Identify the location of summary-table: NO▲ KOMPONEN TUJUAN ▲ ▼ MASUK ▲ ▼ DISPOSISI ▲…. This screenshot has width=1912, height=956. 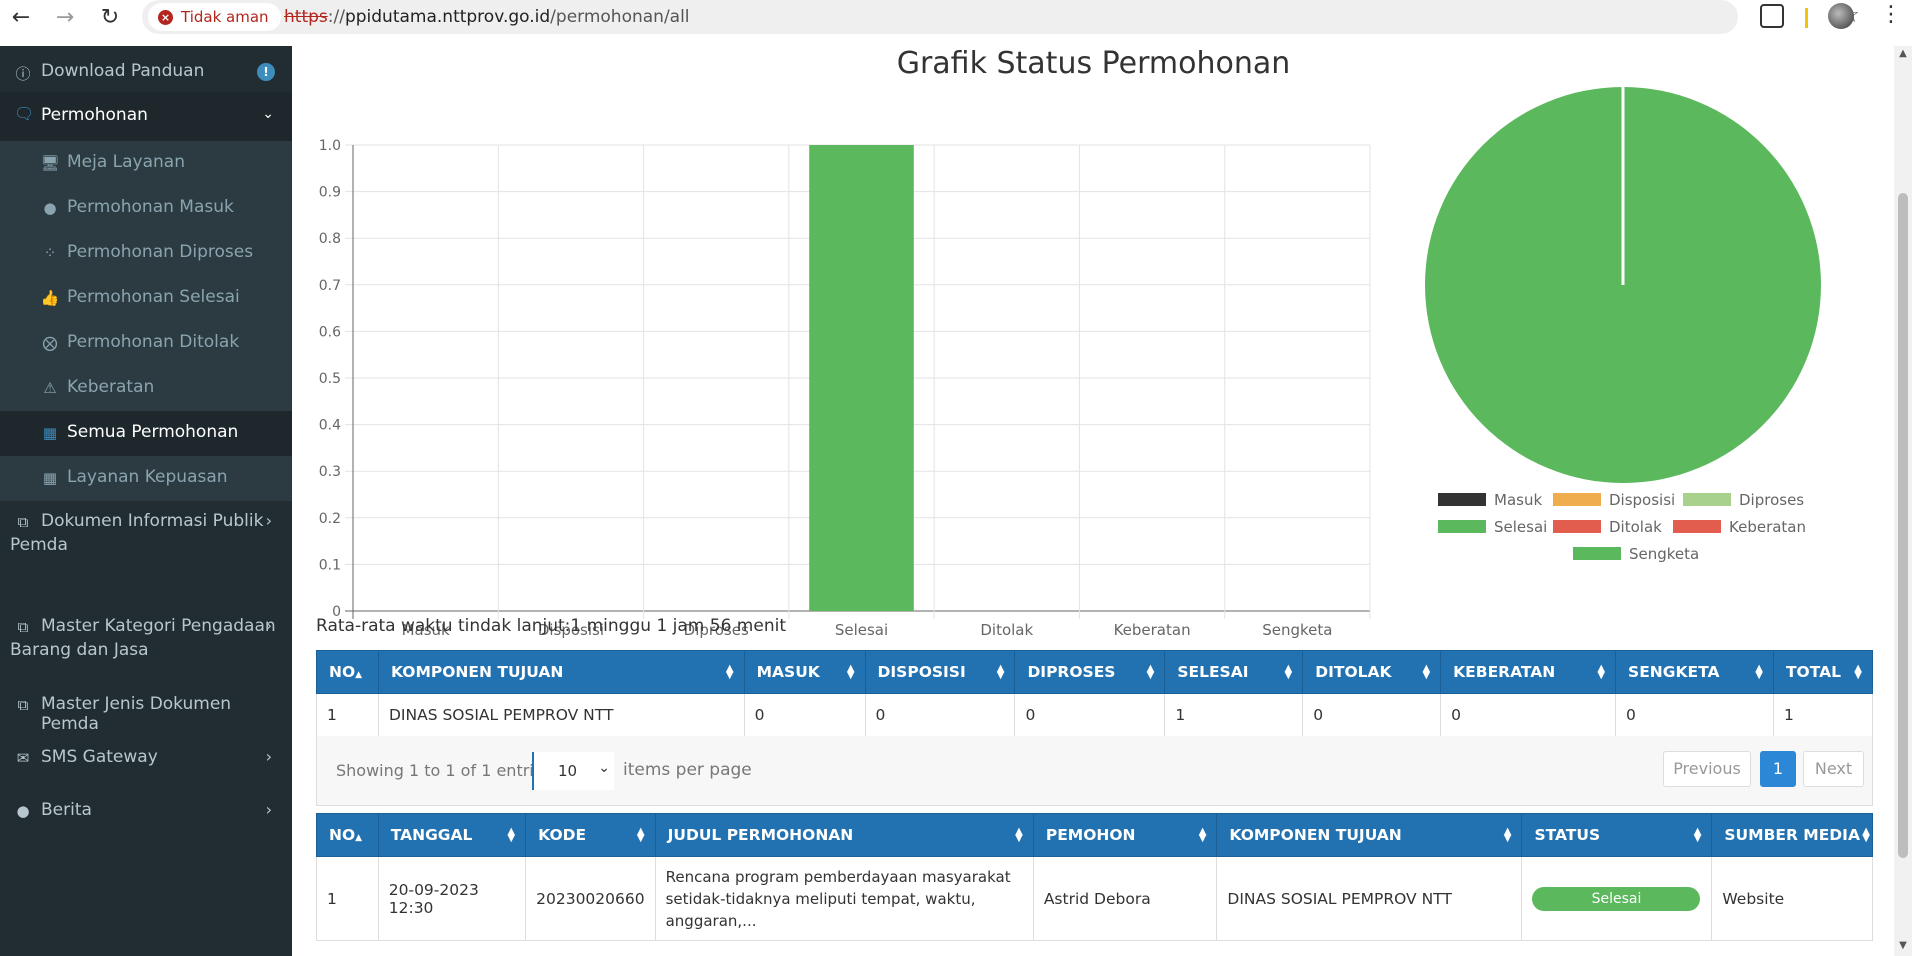
(1095, 693).